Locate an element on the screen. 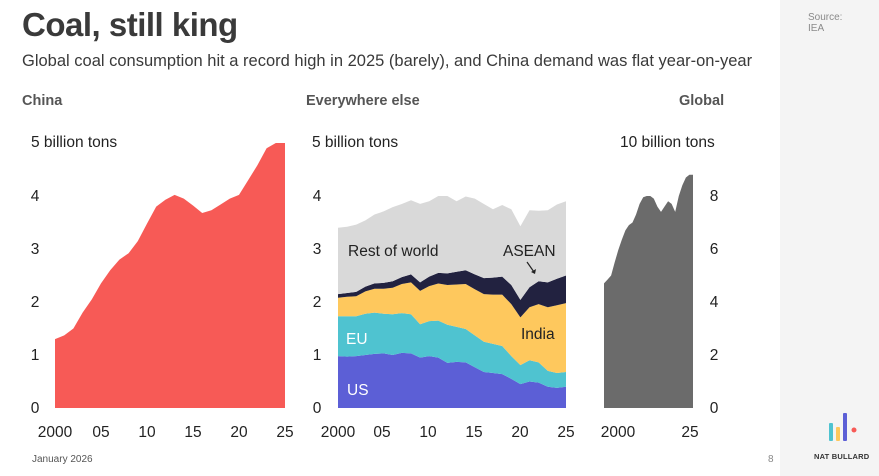 The width and height of the screenshot is (879, 476). china-xtick: 05 is located at coordinates (100, 432).